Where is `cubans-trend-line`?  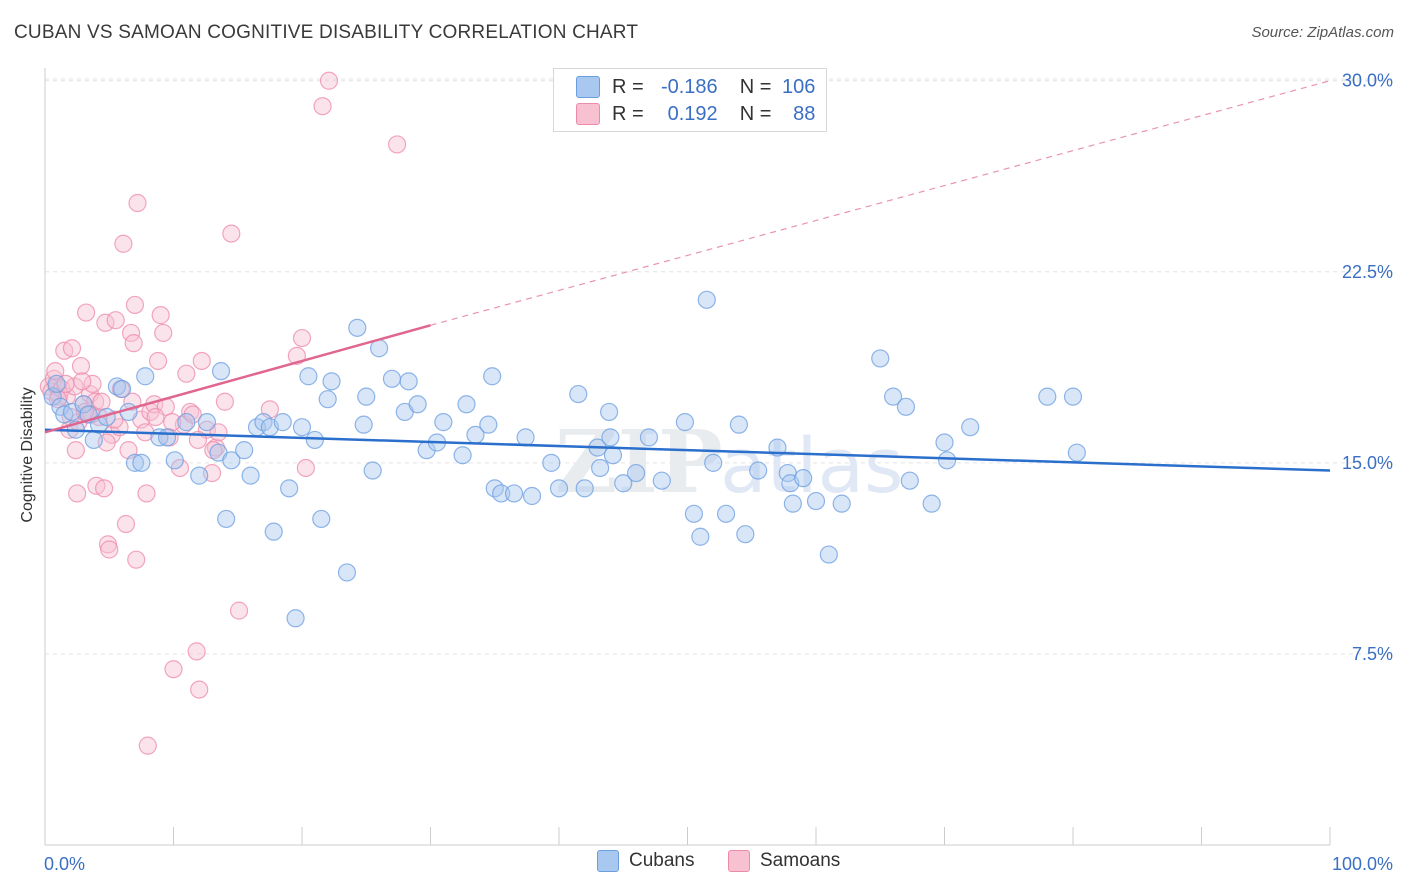 cubans-trend-line is located at coordinates (687, 450).